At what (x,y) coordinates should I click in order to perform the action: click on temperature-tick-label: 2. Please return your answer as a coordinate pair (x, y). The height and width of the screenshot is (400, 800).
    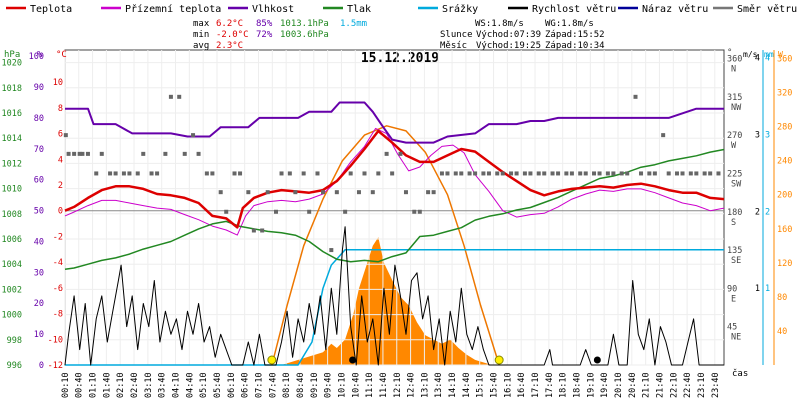
    Looking at the image, I should click on (60, 186).